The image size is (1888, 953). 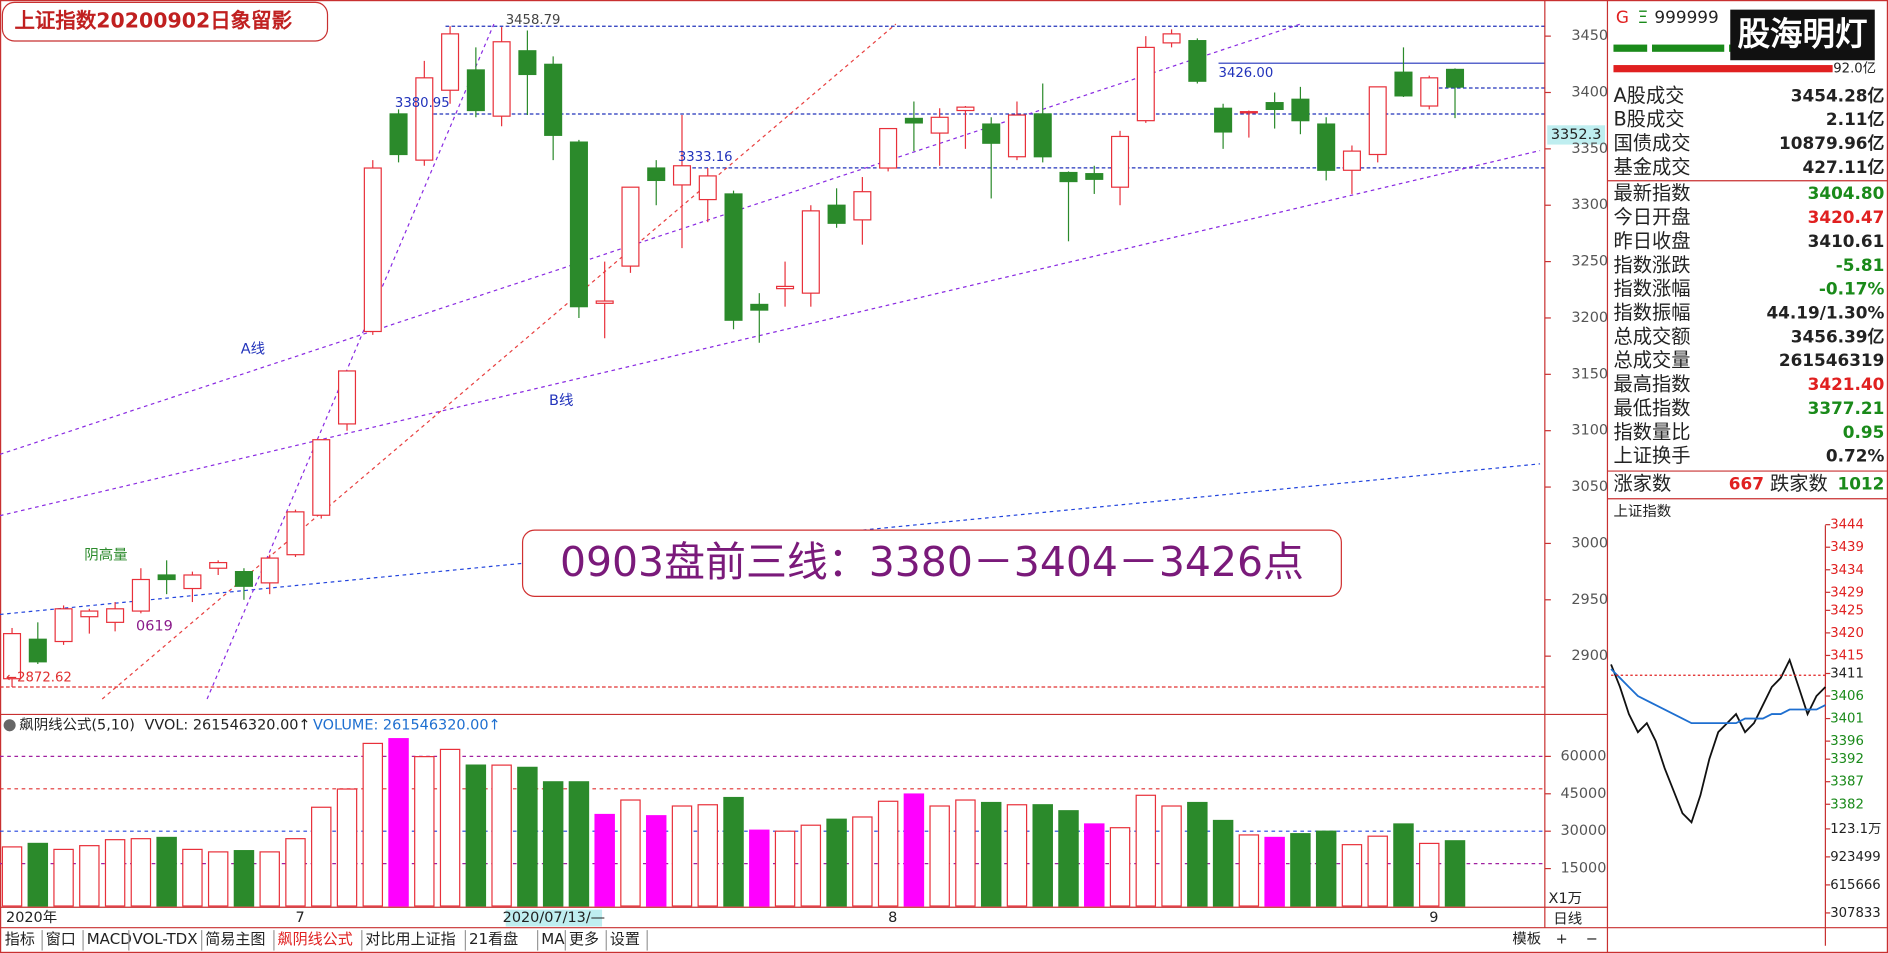 I want to click on toolbar-tab: MACD, so click(x=109, y=939).